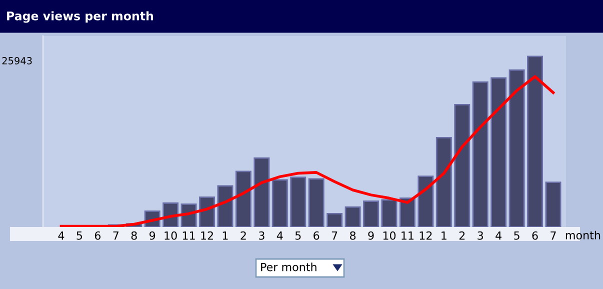  Describe the element at coordinates (80, 17) in the screenshot. I see `chart-title: Page views per month` at that location.